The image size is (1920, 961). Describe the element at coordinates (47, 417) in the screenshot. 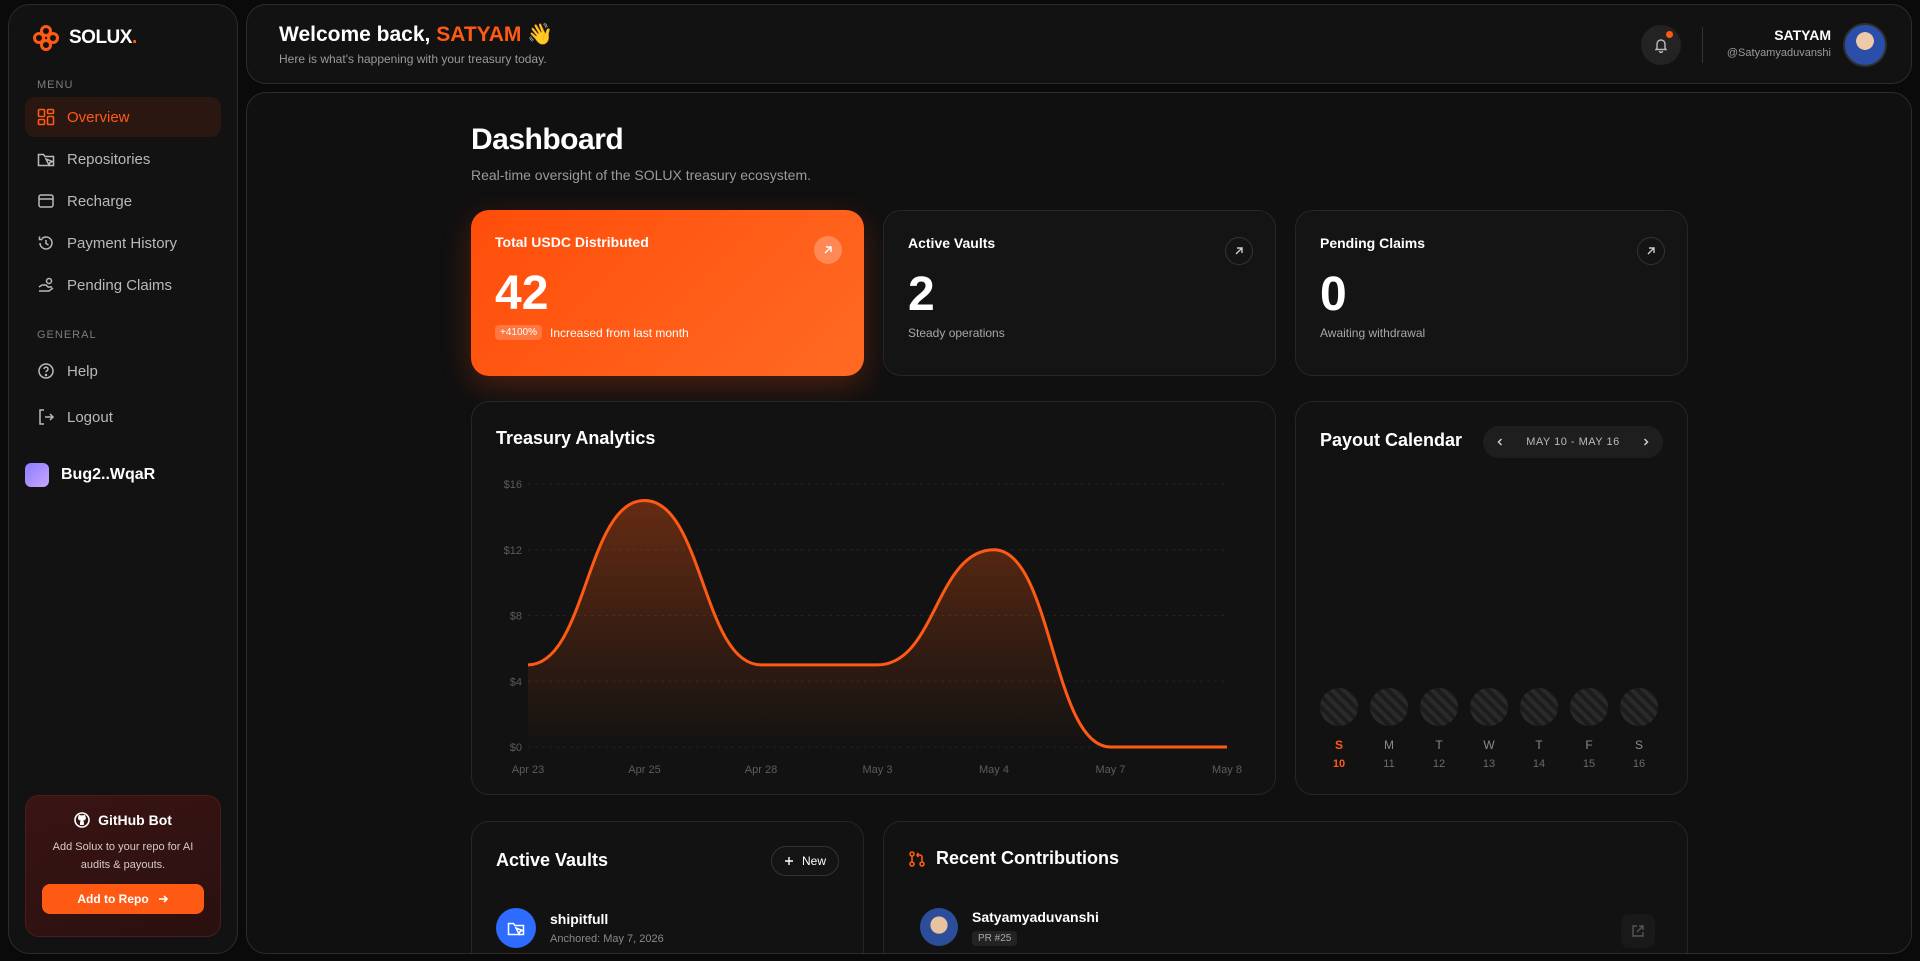

I see `logout-icon` at that location.